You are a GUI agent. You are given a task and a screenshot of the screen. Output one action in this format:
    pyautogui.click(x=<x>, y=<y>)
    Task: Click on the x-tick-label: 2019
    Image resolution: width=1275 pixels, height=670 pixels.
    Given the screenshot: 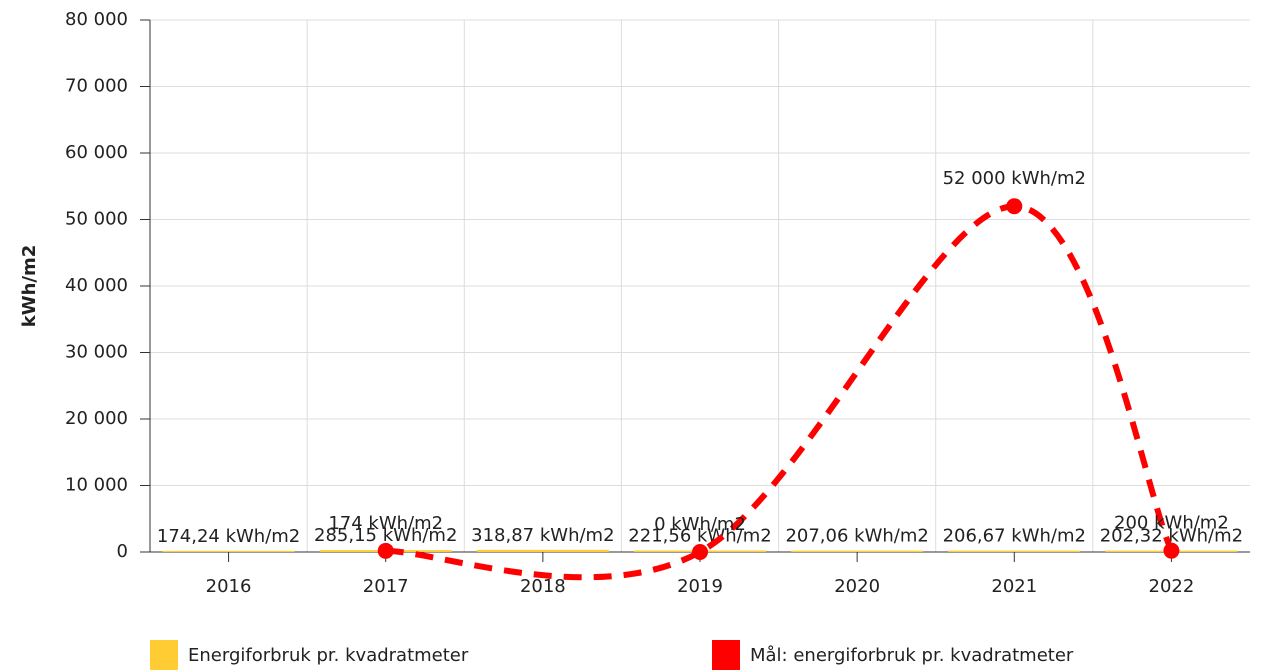 What is the action you would take?
    pyautogui.click(x=700, y=586)
    